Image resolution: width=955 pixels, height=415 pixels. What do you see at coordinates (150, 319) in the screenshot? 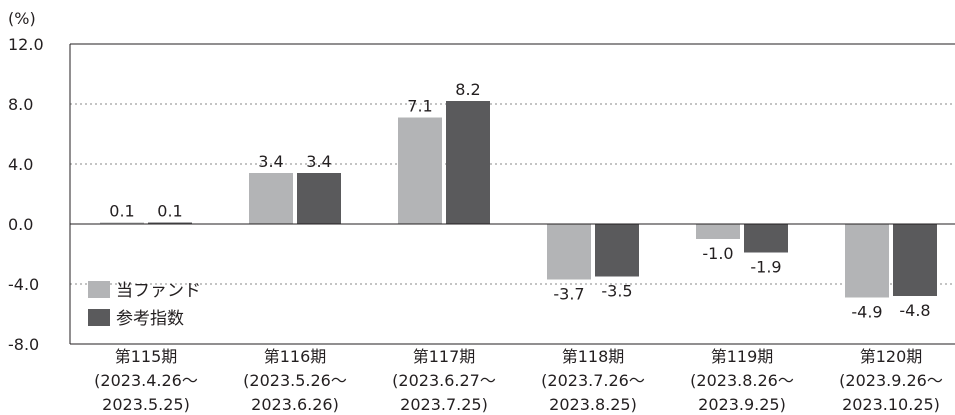
I see `legend-label-index: 参考指数` at bounding box center [150, 319].